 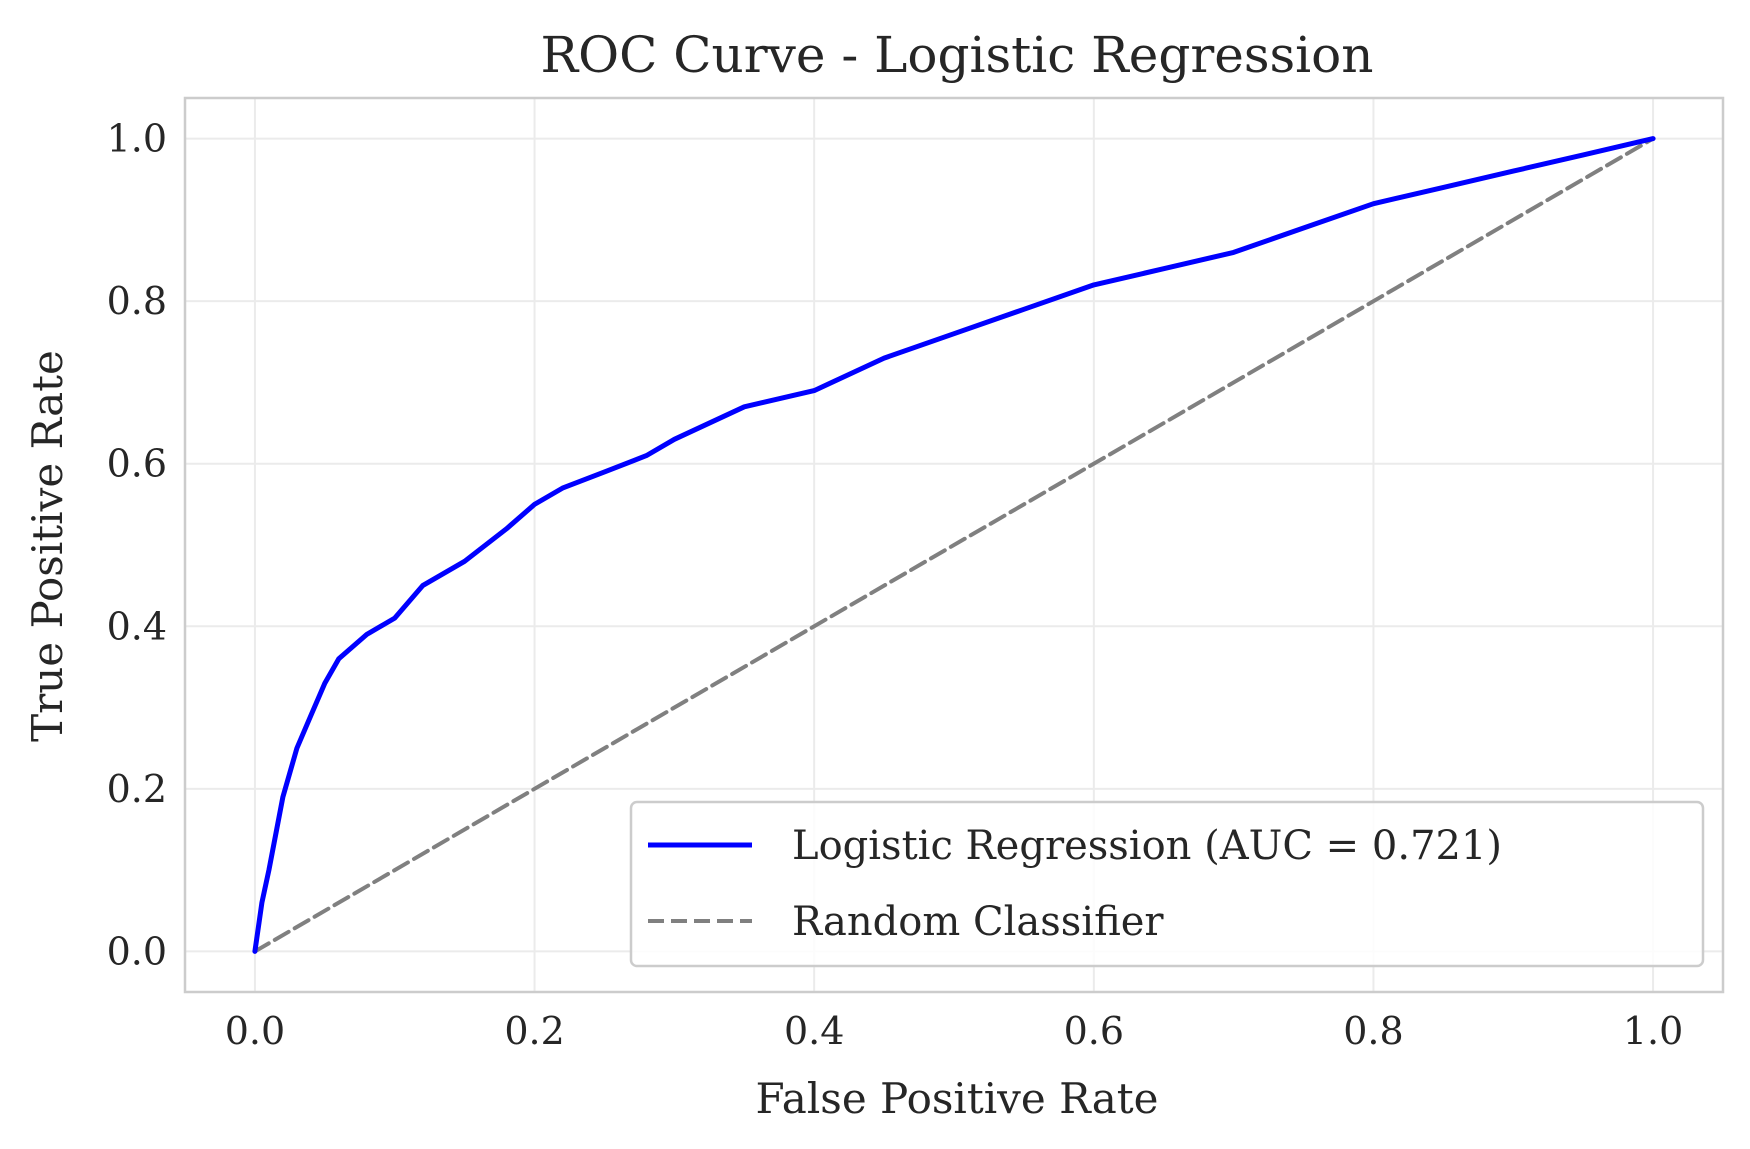 I want to click on x-tick-label: 1.0, so click(x=1653, y=1031).